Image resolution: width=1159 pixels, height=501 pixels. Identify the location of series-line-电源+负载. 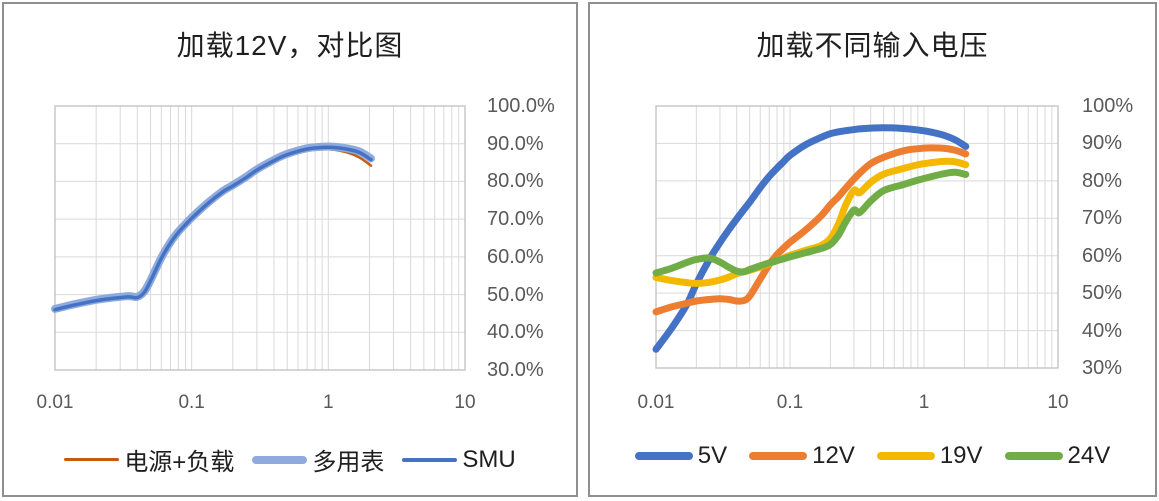
(213, 229).